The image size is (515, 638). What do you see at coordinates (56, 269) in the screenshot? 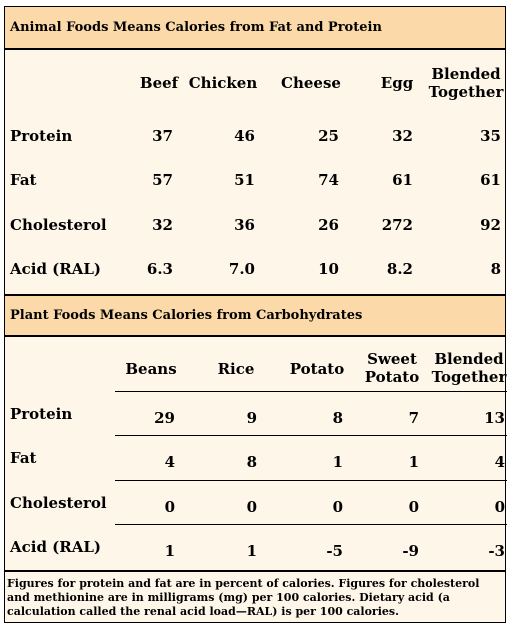
I see `animal-row-acid-label: Acid (RAL)` at bounding box center [56, 269].